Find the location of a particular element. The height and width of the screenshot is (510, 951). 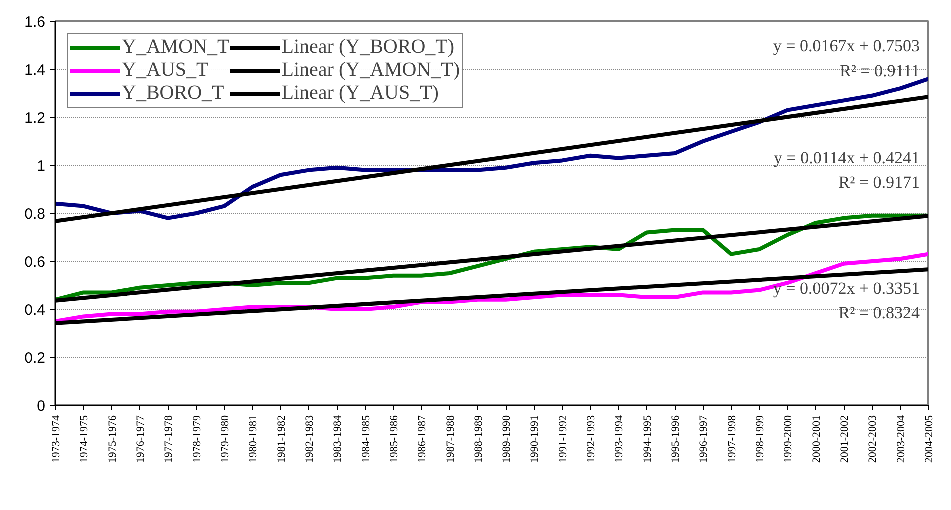

x-tick-label: 2003-2004 is located at coordinates (901, 439).